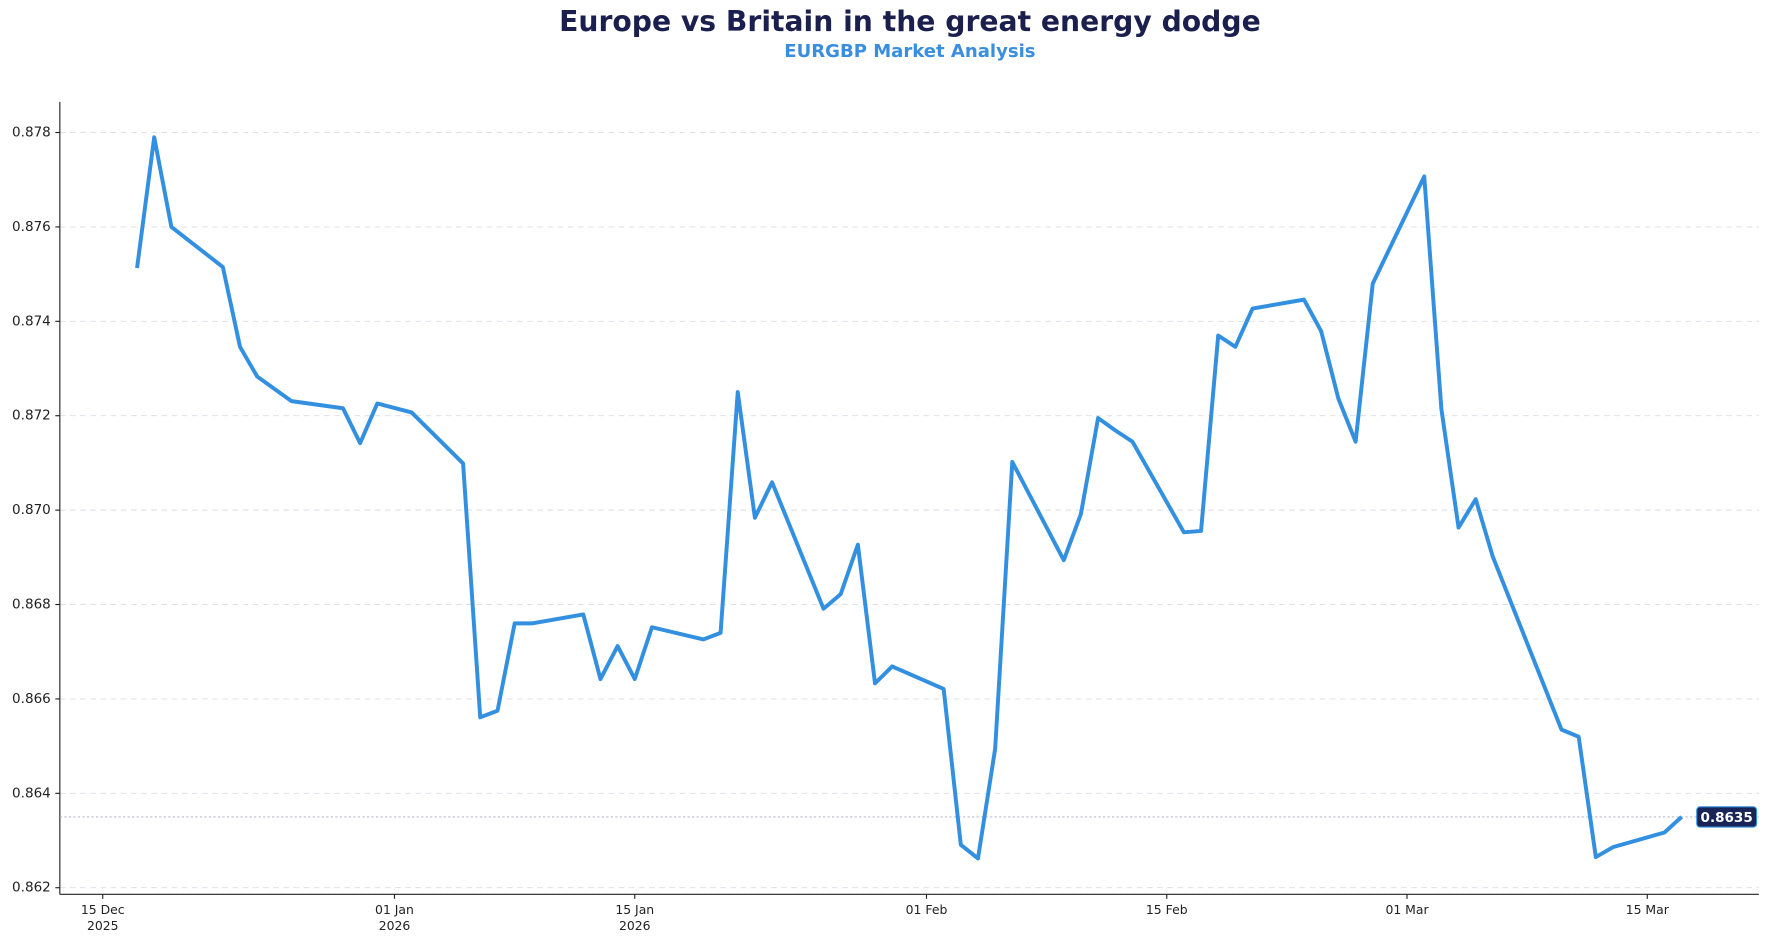 This screenshot has height=942, width=1769. What do you see at coordinates (31, 416) in the screenshot?
I see `y-tick-label: 0.872` at bounding box center [31, 416].